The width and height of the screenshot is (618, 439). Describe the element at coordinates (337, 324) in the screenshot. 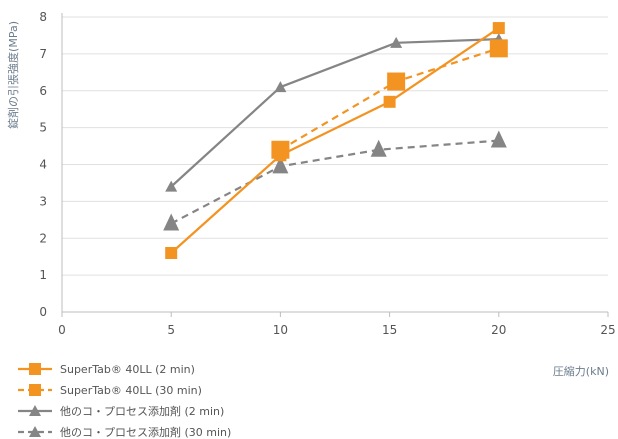

I see `x-tick-labels: 0 5 10 15 20 25` at that location.